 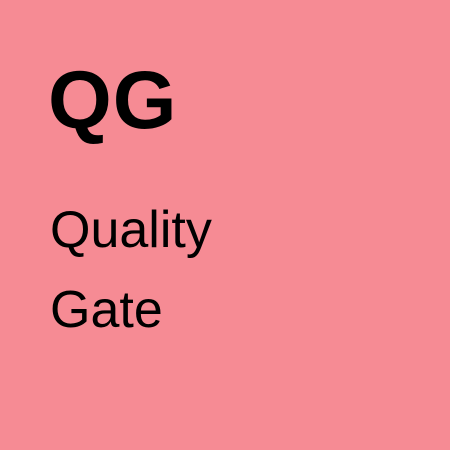 I want to click on tile-abbreviation: QG, so click(x=113, y=100).